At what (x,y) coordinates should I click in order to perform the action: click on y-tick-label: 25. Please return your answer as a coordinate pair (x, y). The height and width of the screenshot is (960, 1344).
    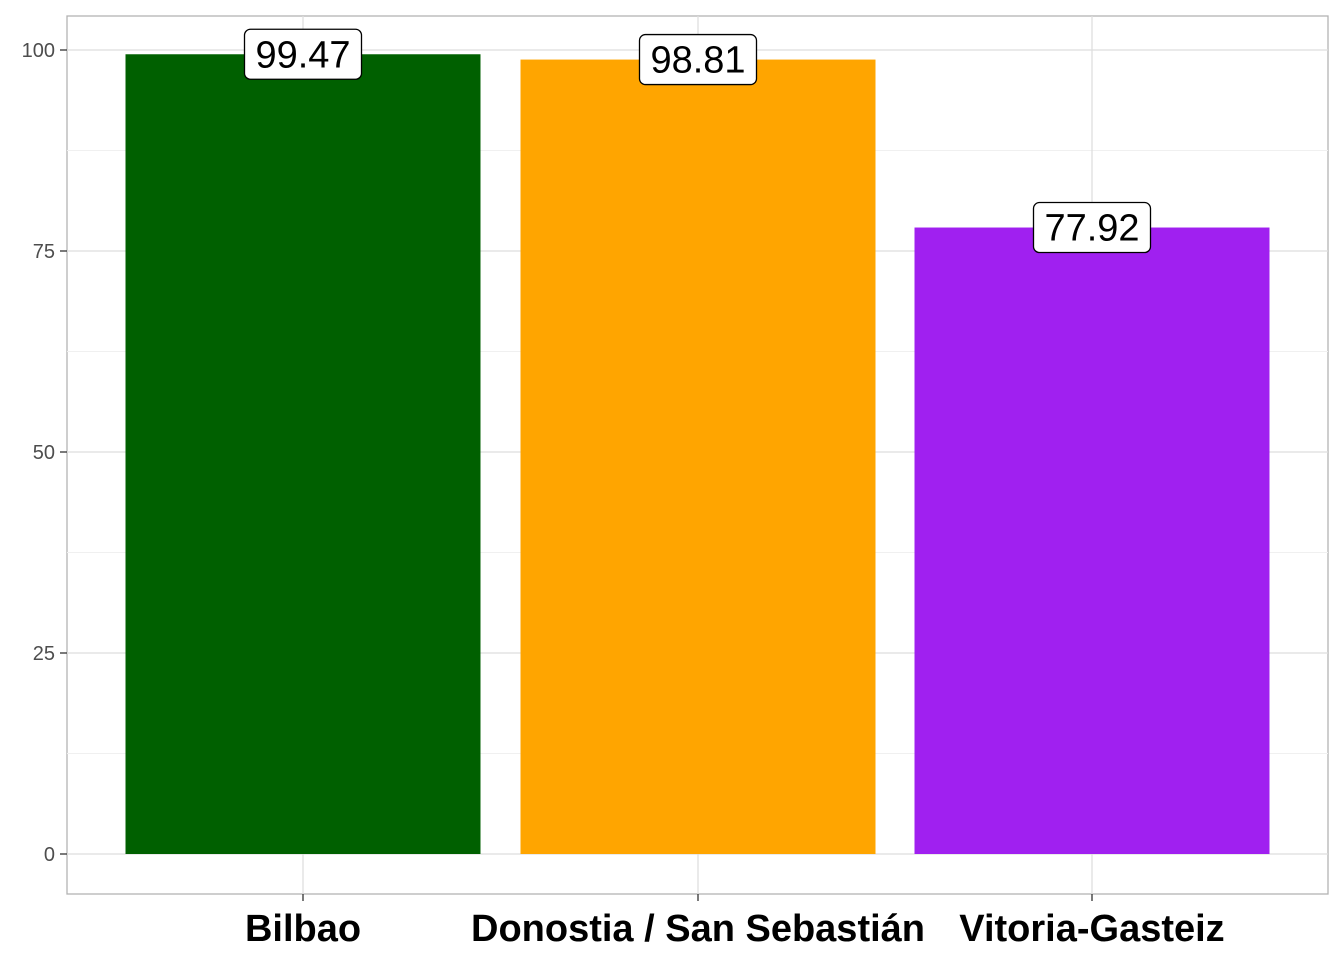
    Looking at the image, I should click on (44, 654).